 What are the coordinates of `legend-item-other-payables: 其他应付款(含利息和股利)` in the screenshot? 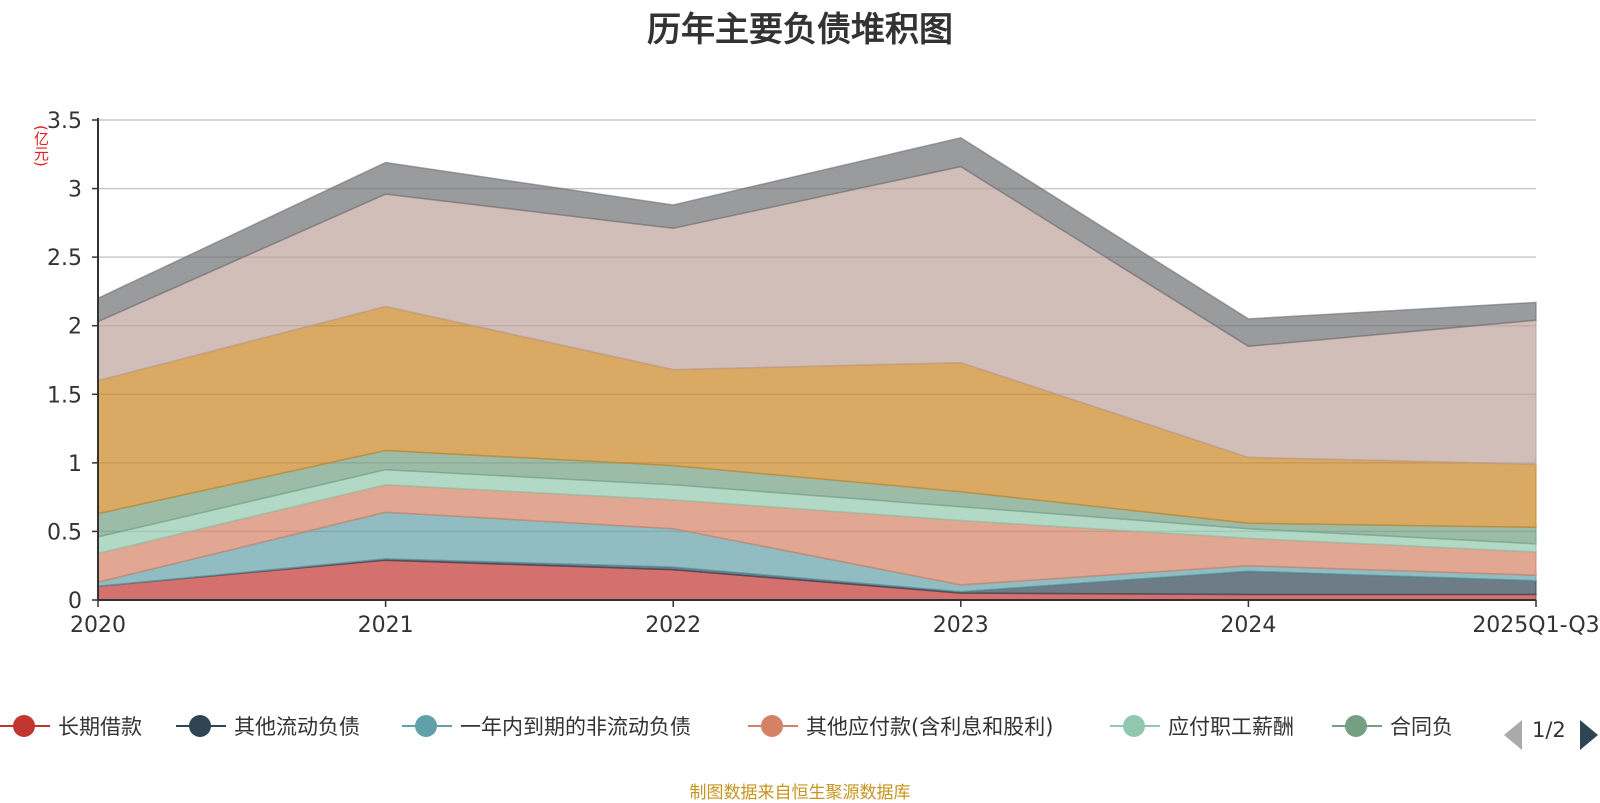 It's located at (900, 726).